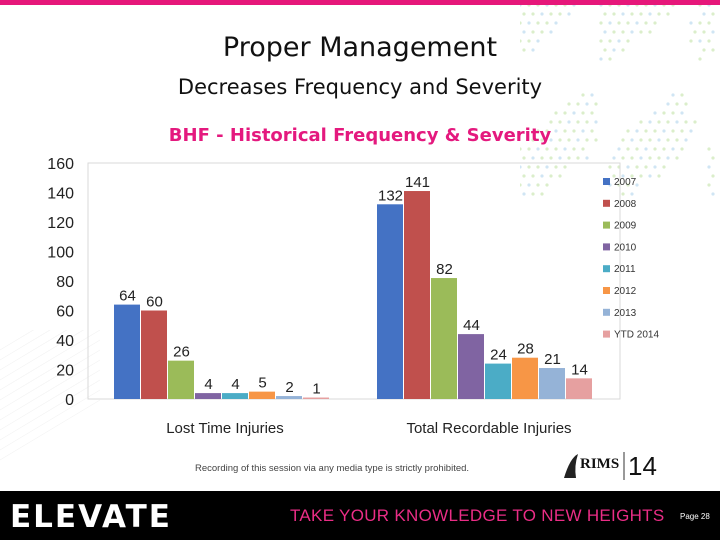 The image size is (720, 540). What do you see at coordinates (60, 223) in the screenshot?
I see `y-tick-label: 120` at bounding box center [60, 223].